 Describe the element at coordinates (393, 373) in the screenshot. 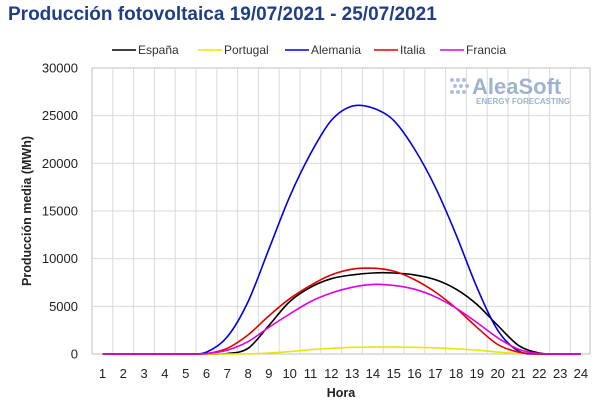

I see `x-tick-label: 15` at that location.